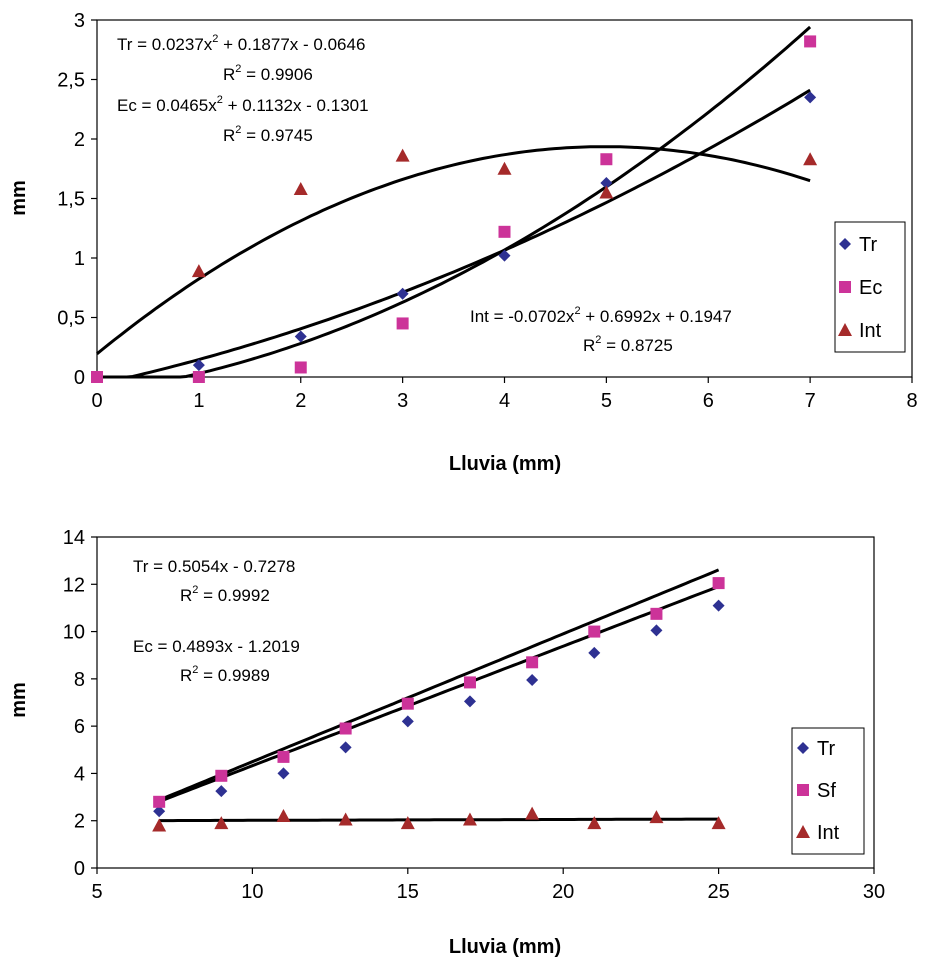 This screenshot has width=926, height=965. I want to click on eq-ec: Ec = 0.0465x2 + 0.1132x - 0.1301, so click(243, 104).